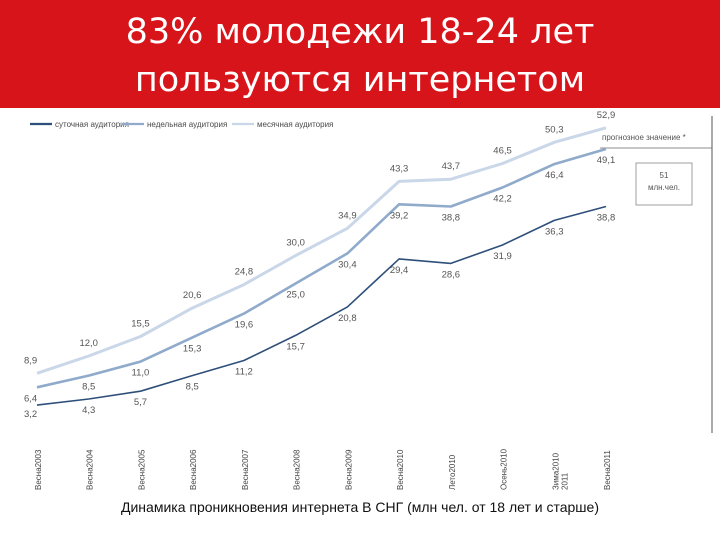 Image resolution: width=720 pixels, height=540 pixels. I want to click on data-label: 28,6, so click(451, 274).